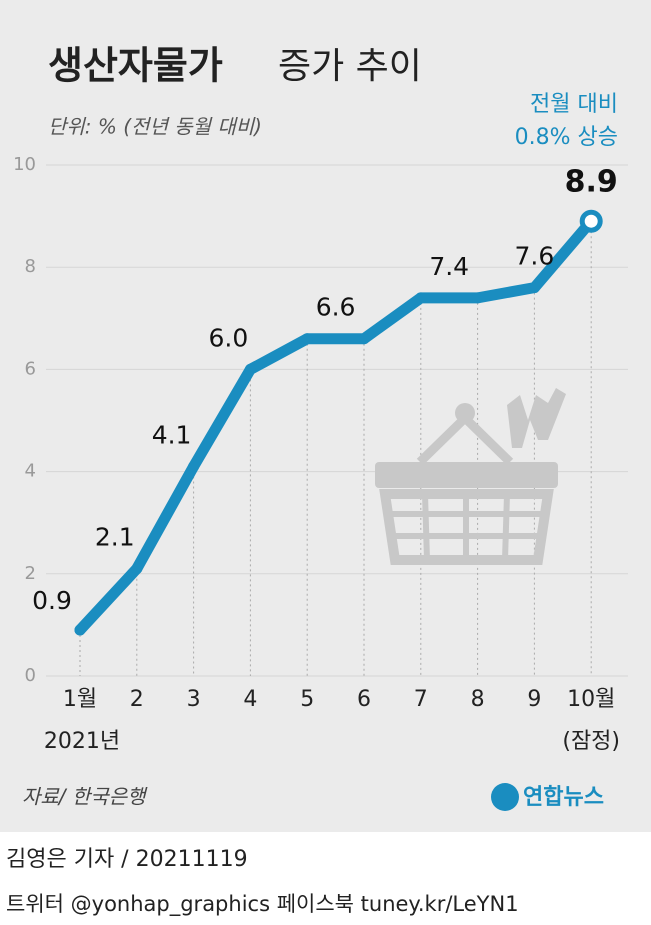 Image resolution: width=651 pixels, height=925 pixels. What do you see at coordinates (30, 471) in the screenshot?
I see `y-tick-label: 4` at bounding box center [30, 471].